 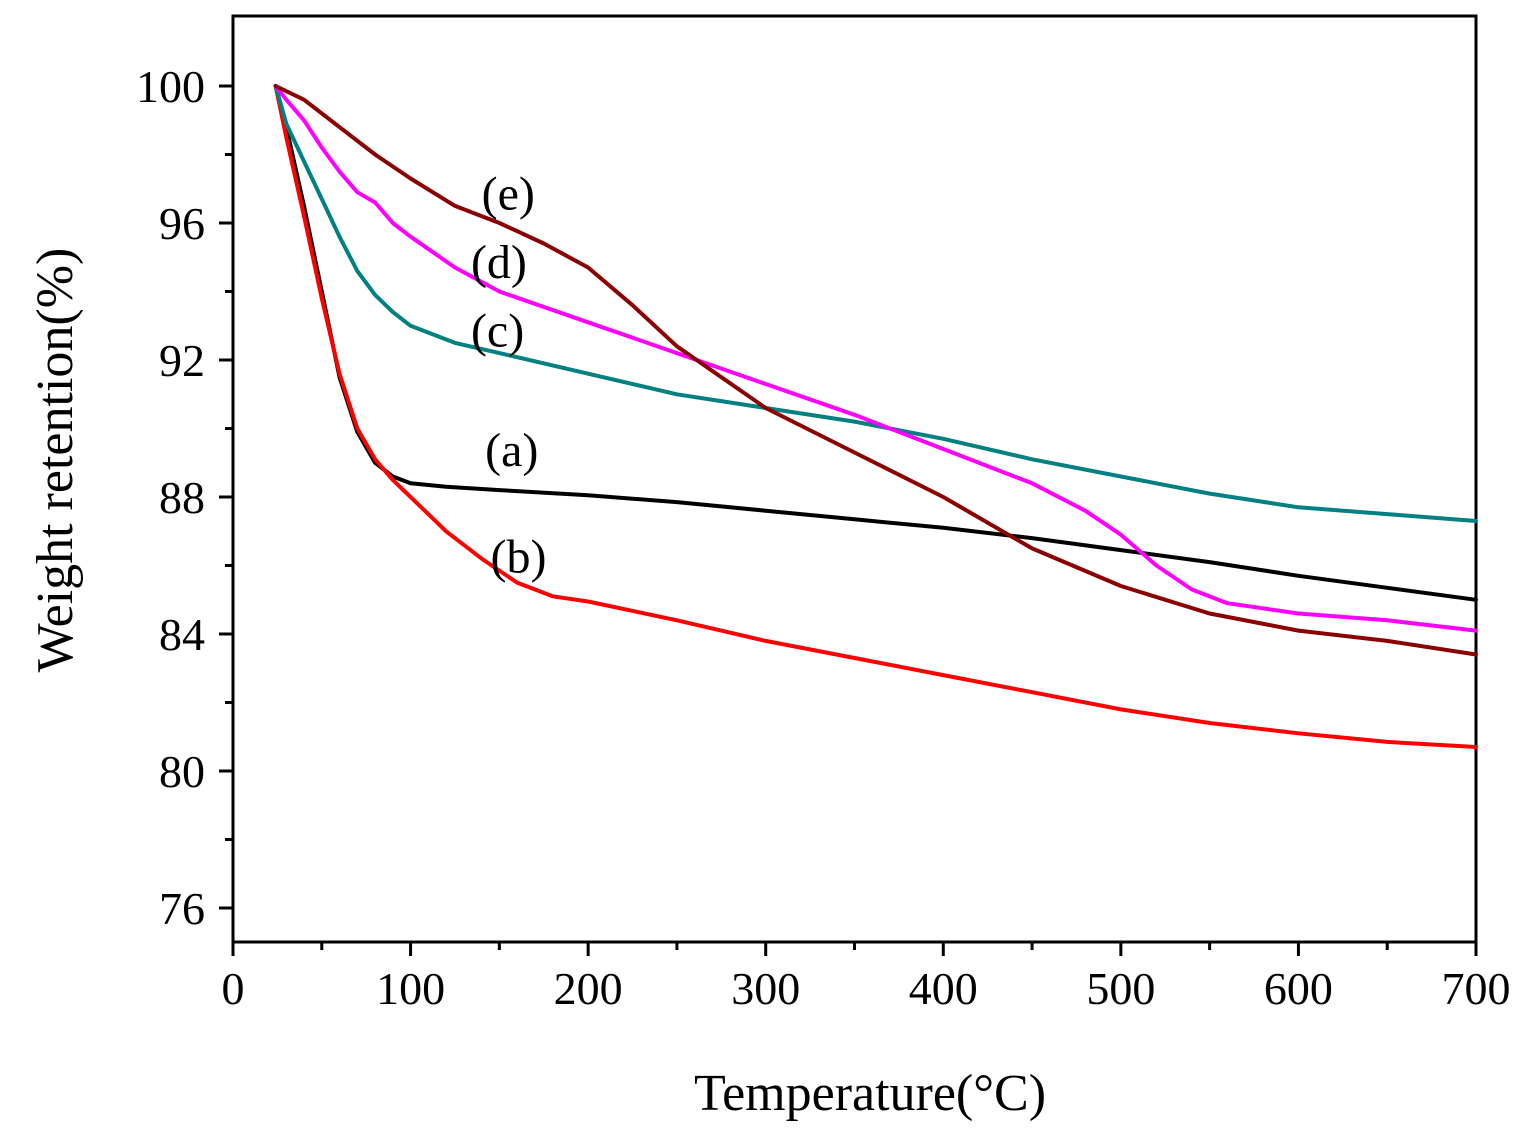 I want to click on series-label-e: (e), so click(x=508, y=193).